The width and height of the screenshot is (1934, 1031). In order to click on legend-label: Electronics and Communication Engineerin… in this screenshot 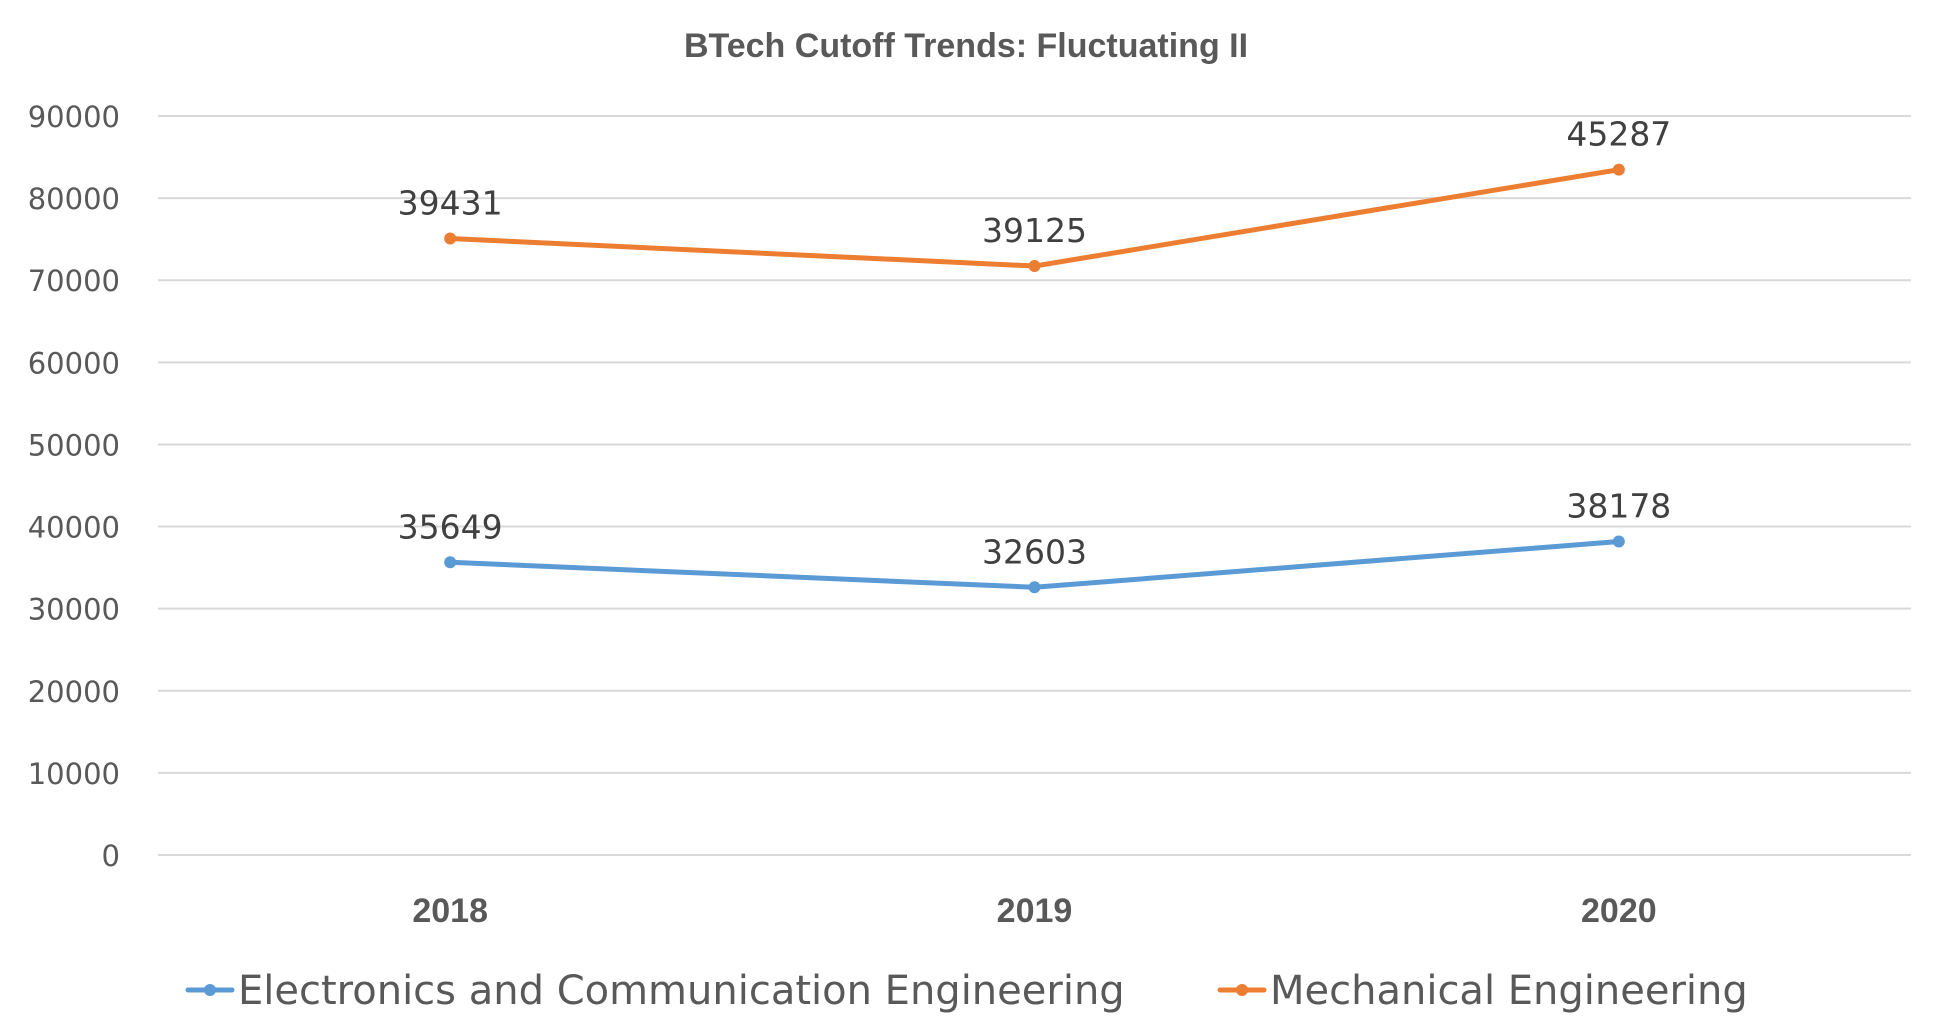, I will do `click(681, 991)`.